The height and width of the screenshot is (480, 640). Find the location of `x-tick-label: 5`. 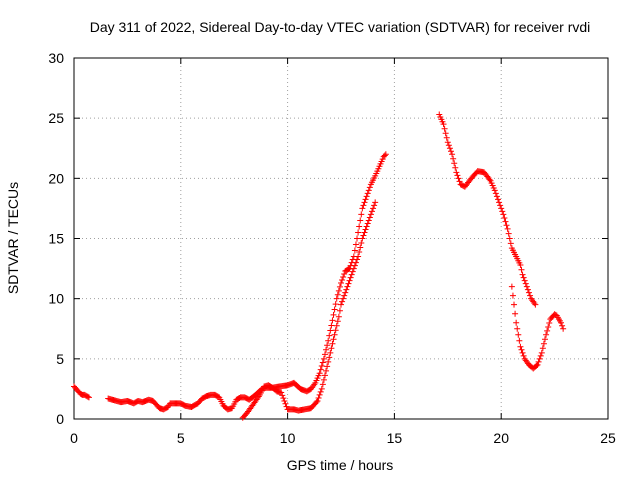

x-tick-label: 5 is located at coordinates (181, 438).